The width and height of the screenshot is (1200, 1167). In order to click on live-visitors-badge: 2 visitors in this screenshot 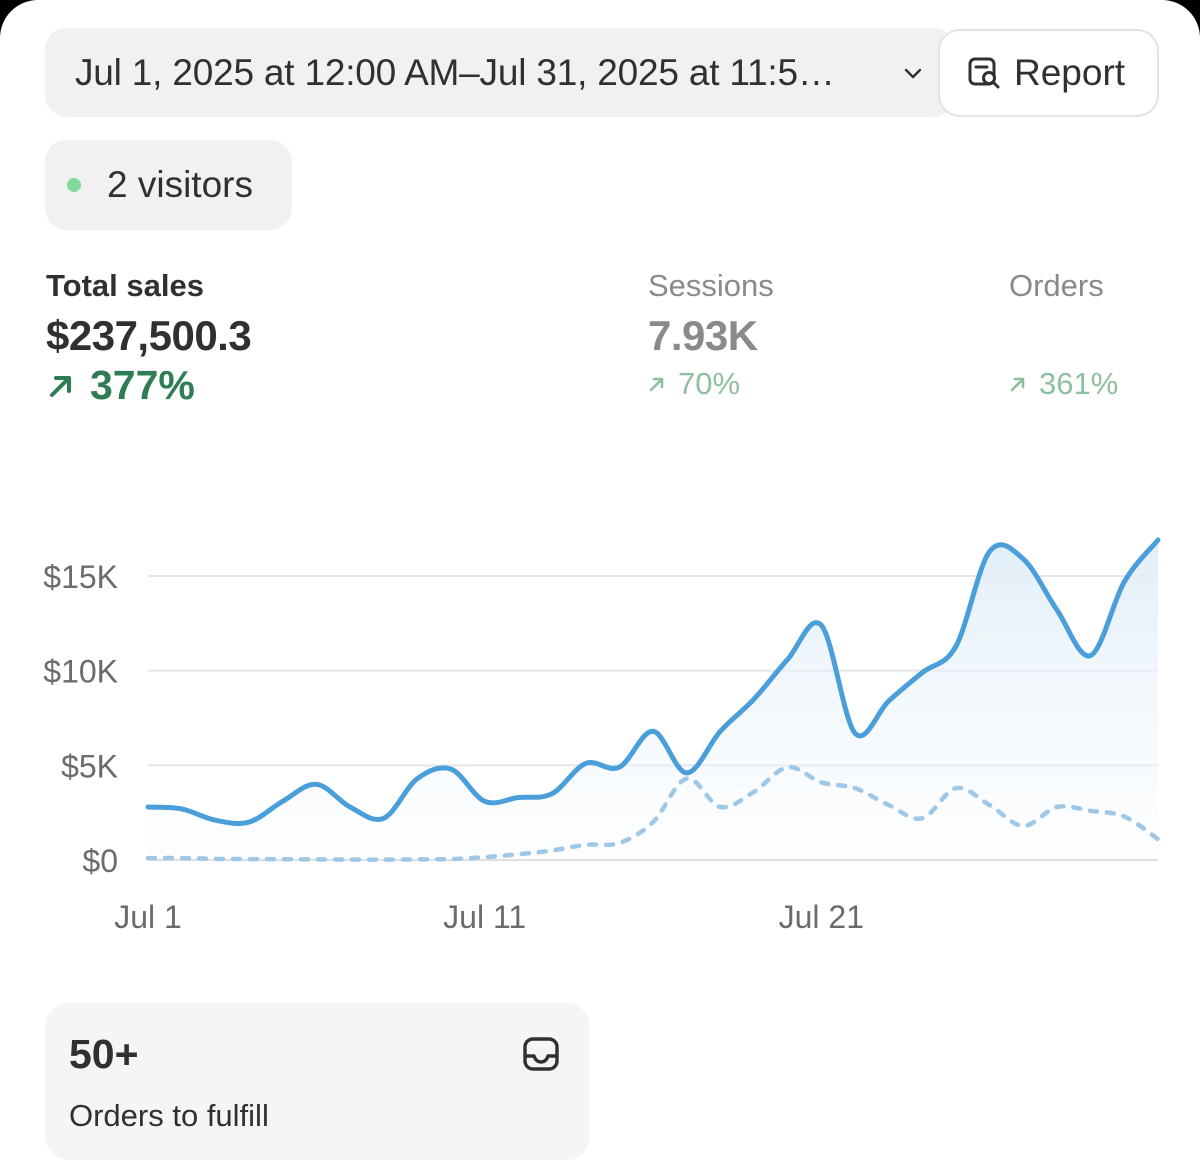, I will do `click(168, 185)`.